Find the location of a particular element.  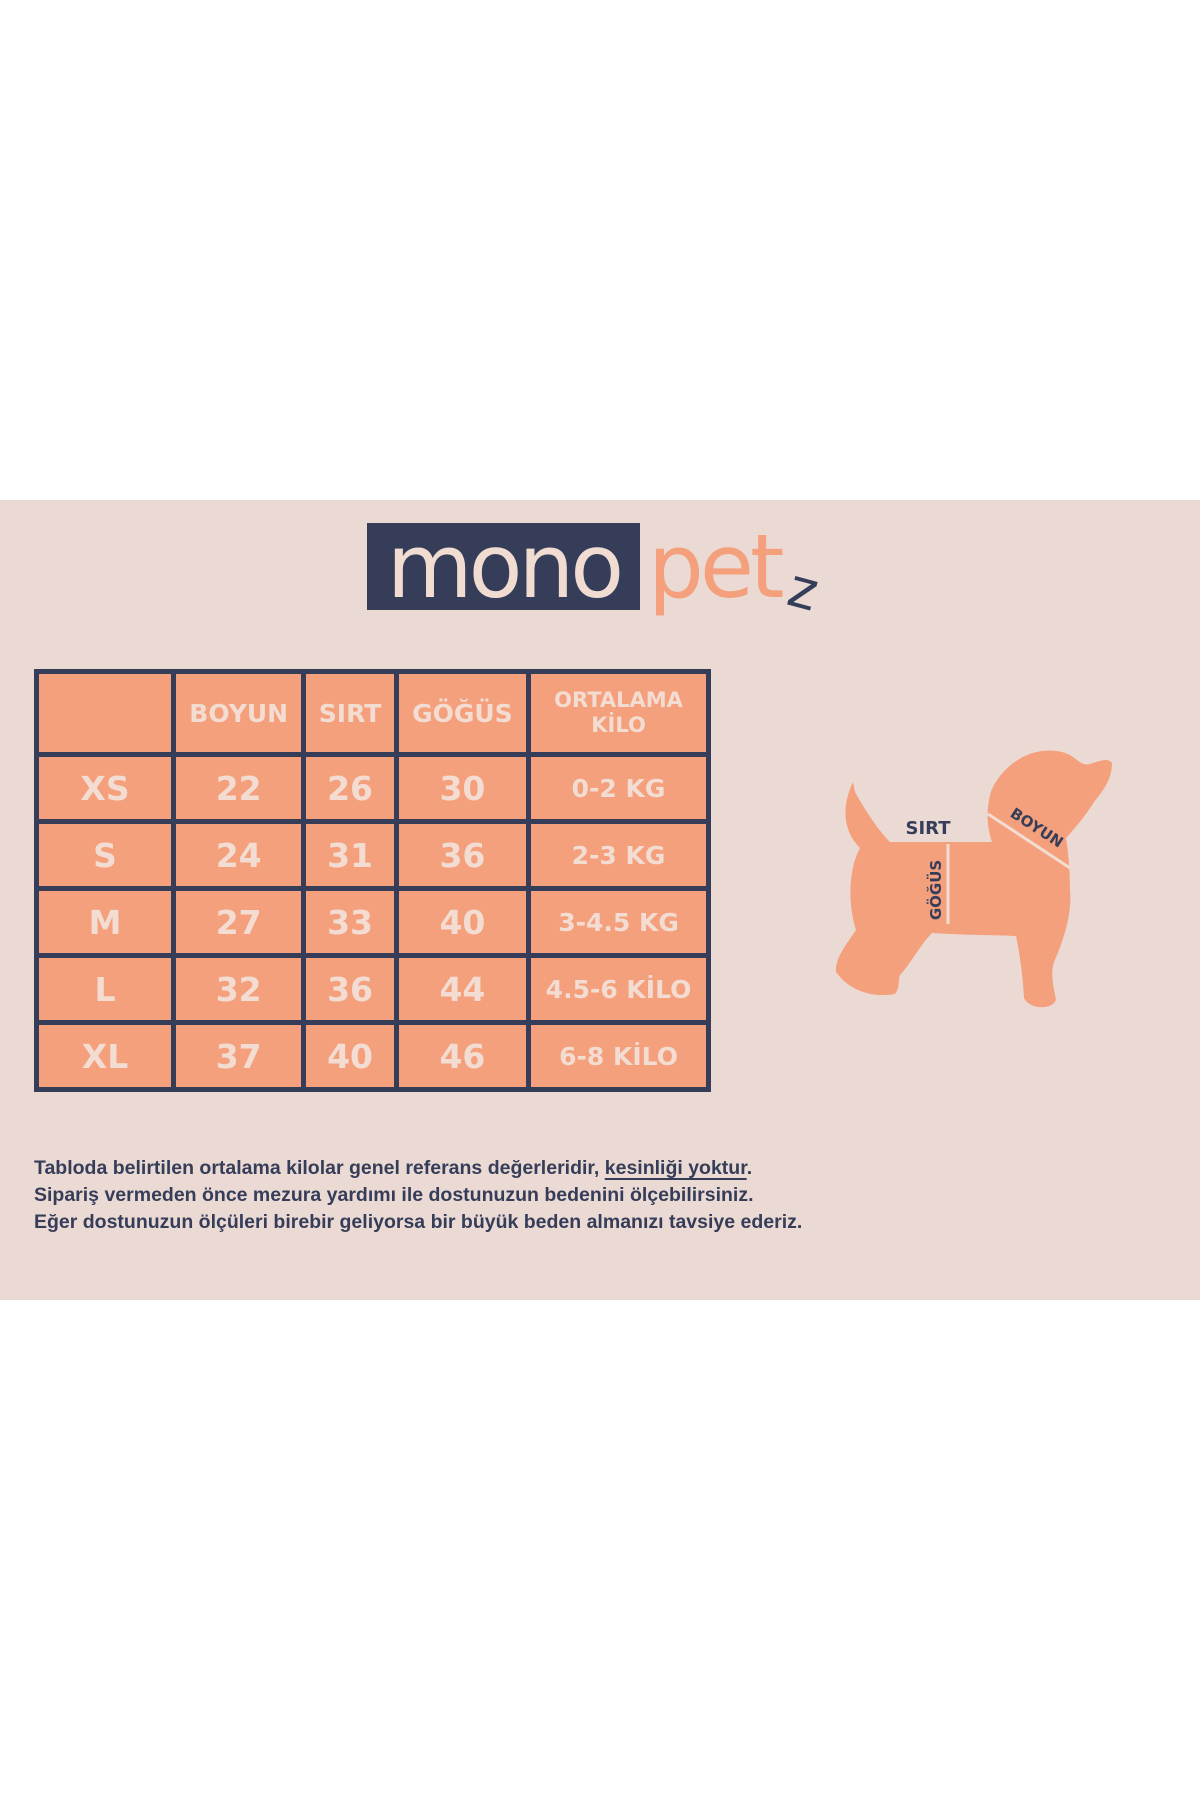

size-cell: L is located at coordinates (105, 989).